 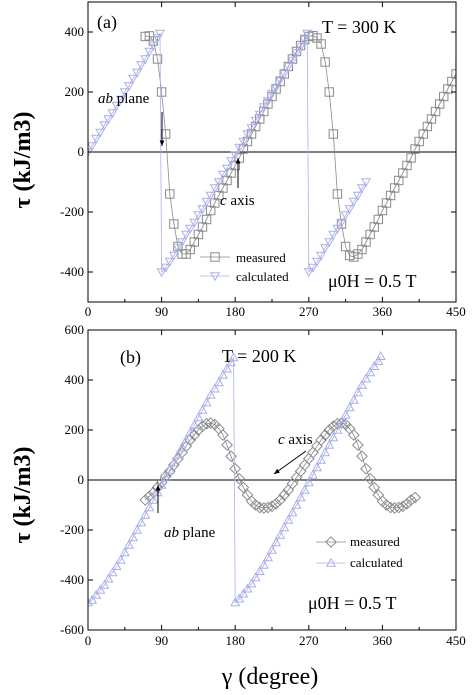 I want to click on panel-a-legend-measured-marker, so click(x=215, y=257).